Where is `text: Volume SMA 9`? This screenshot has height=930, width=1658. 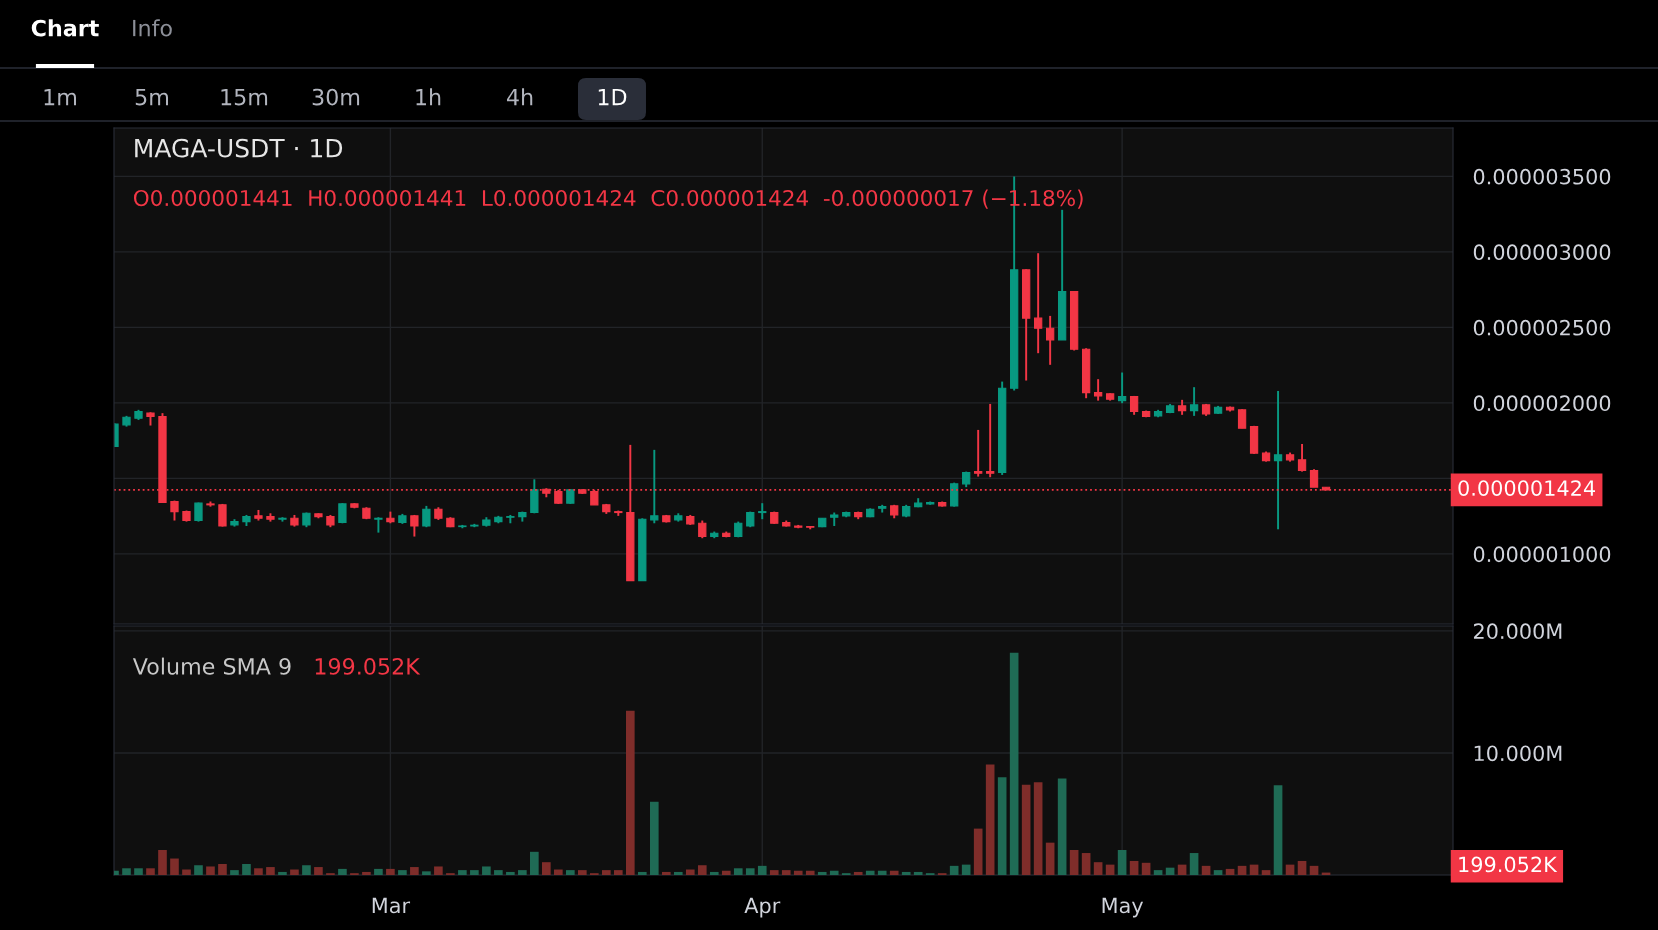 text: Volume SMA 9 is located at coordinates (211, 666).